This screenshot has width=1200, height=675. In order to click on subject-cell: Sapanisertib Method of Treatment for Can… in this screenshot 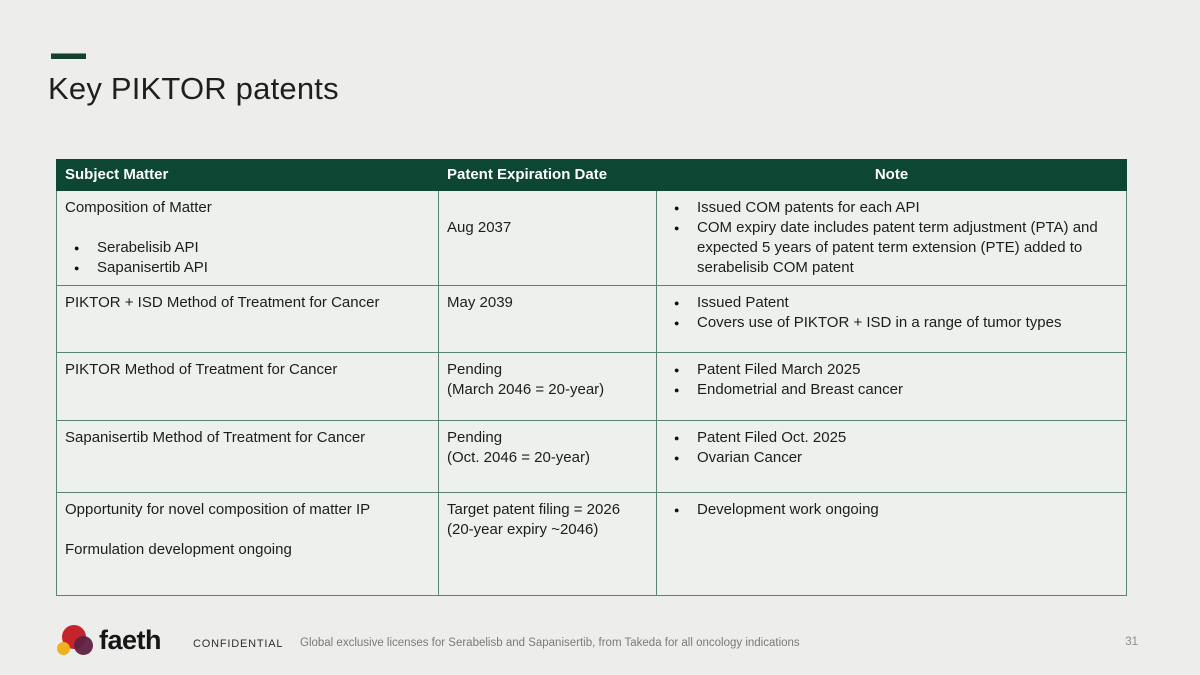, I will do `click(247, 456)`.